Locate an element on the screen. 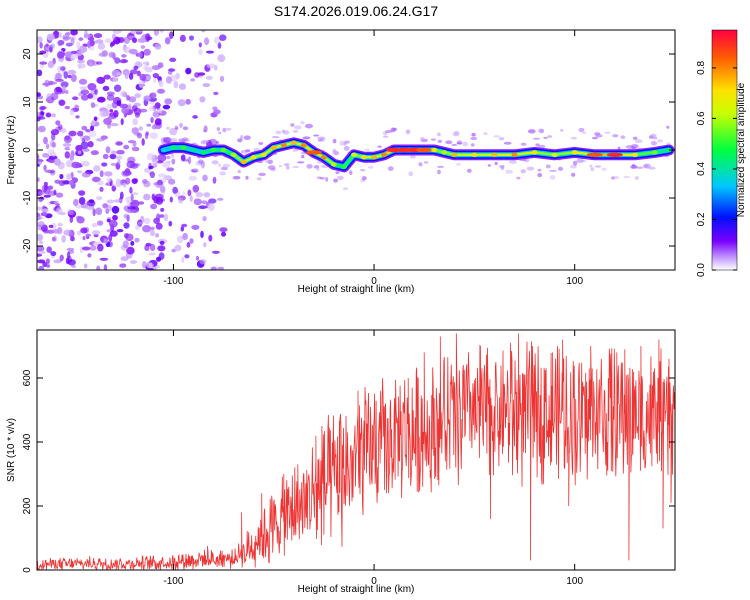  spectrogram-ylabel: Frequency (Hz) is located at coordinates (11, 150).